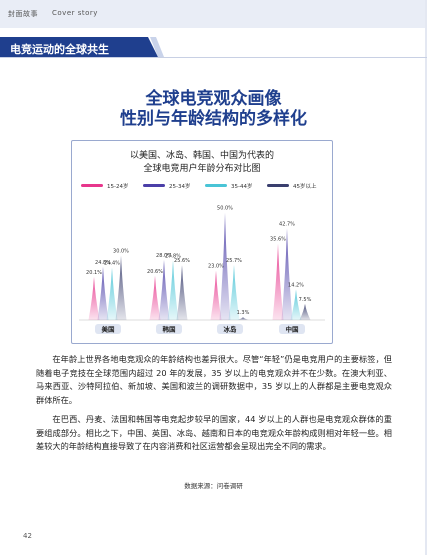  What do you see at coordinates (155, 272) in the screenshot?
I see `data-label-1-0: 20.6%` at bounding box center [155, 272].